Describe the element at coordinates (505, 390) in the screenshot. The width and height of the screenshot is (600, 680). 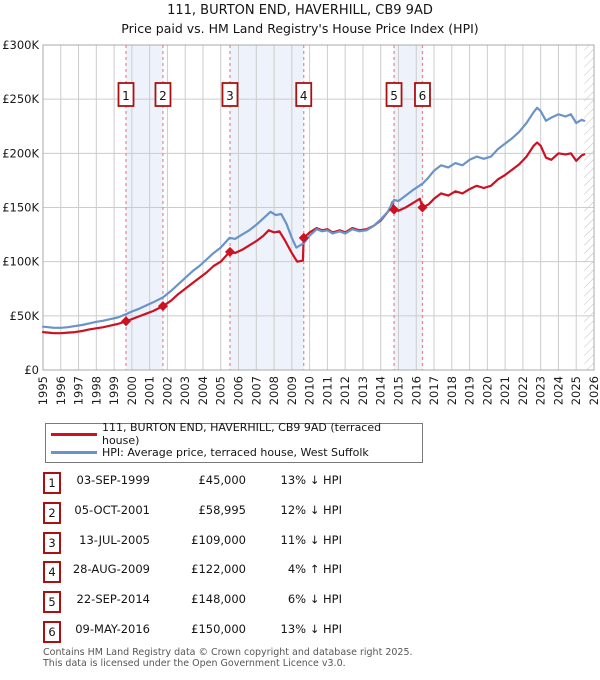
I see `x-axis-tick-label: 2021` at that location.